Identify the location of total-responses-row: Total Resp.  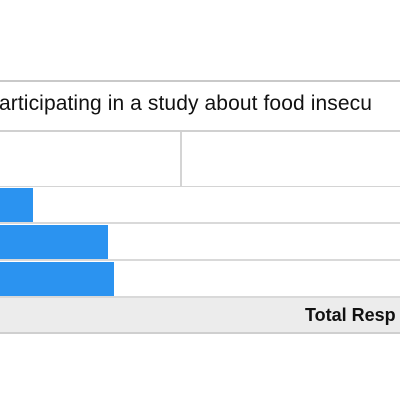
(200, 316).